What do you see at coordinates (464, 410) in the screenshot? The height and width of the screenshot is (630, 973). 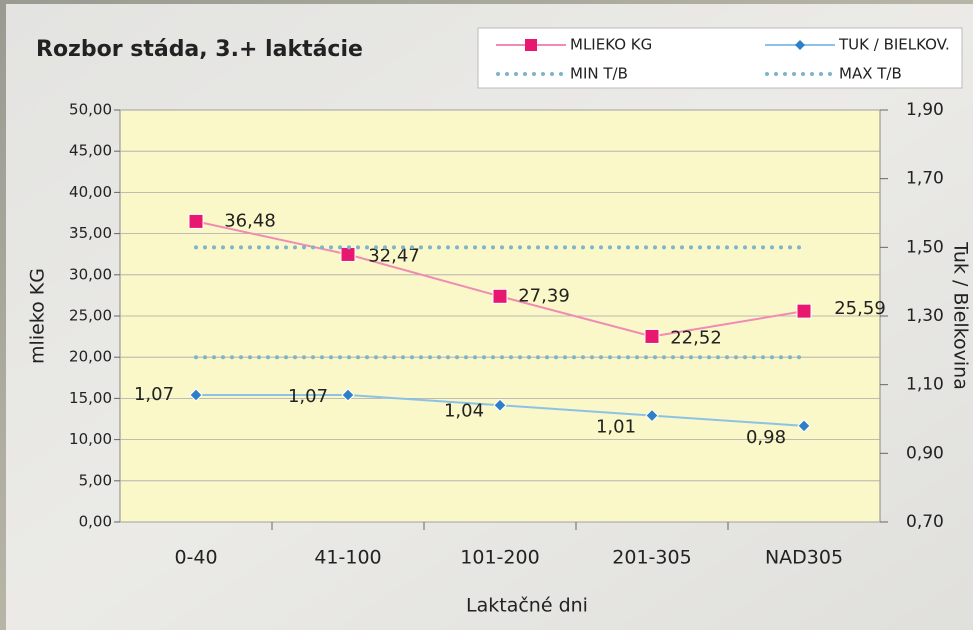 I see `data-label: 1,04` at bounding box center [464, 410].